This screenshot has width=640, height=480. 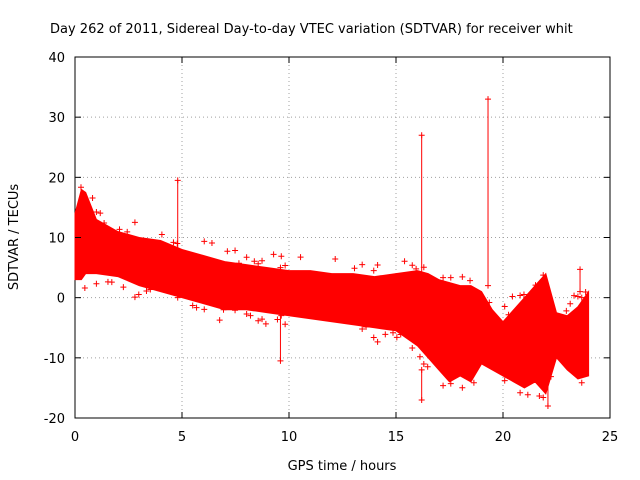 What do you see at coordinates (56, 178) in the screenshot?
I see `y-tick-label: 20` at bounding box center [56, 178].